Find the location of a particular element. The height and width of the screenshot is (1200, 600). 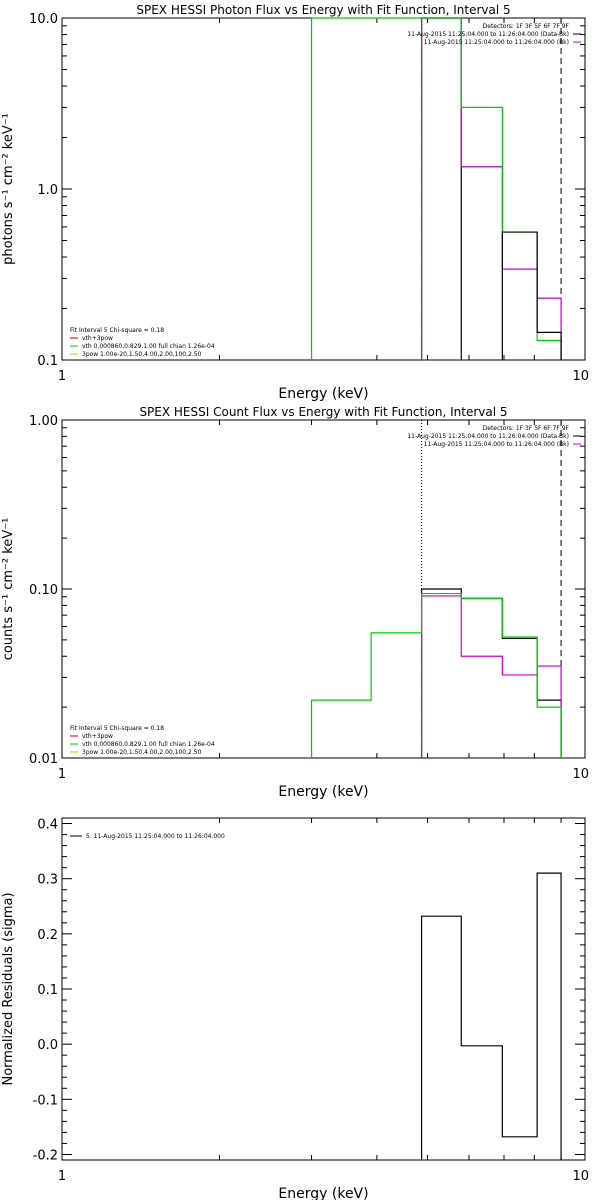

y-axis-label: counts s⁻¹ cm⁻² keV⁻¹ is located at coordinates (8, 589).